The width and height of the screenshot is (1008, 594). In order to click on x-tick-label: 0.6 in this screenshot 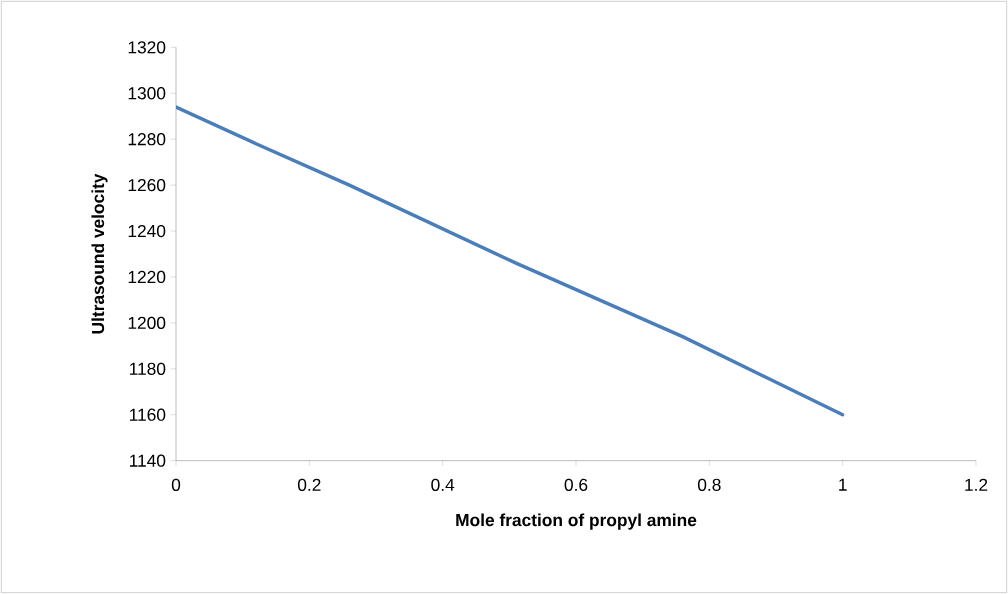, I will do `click(576, 484)`.